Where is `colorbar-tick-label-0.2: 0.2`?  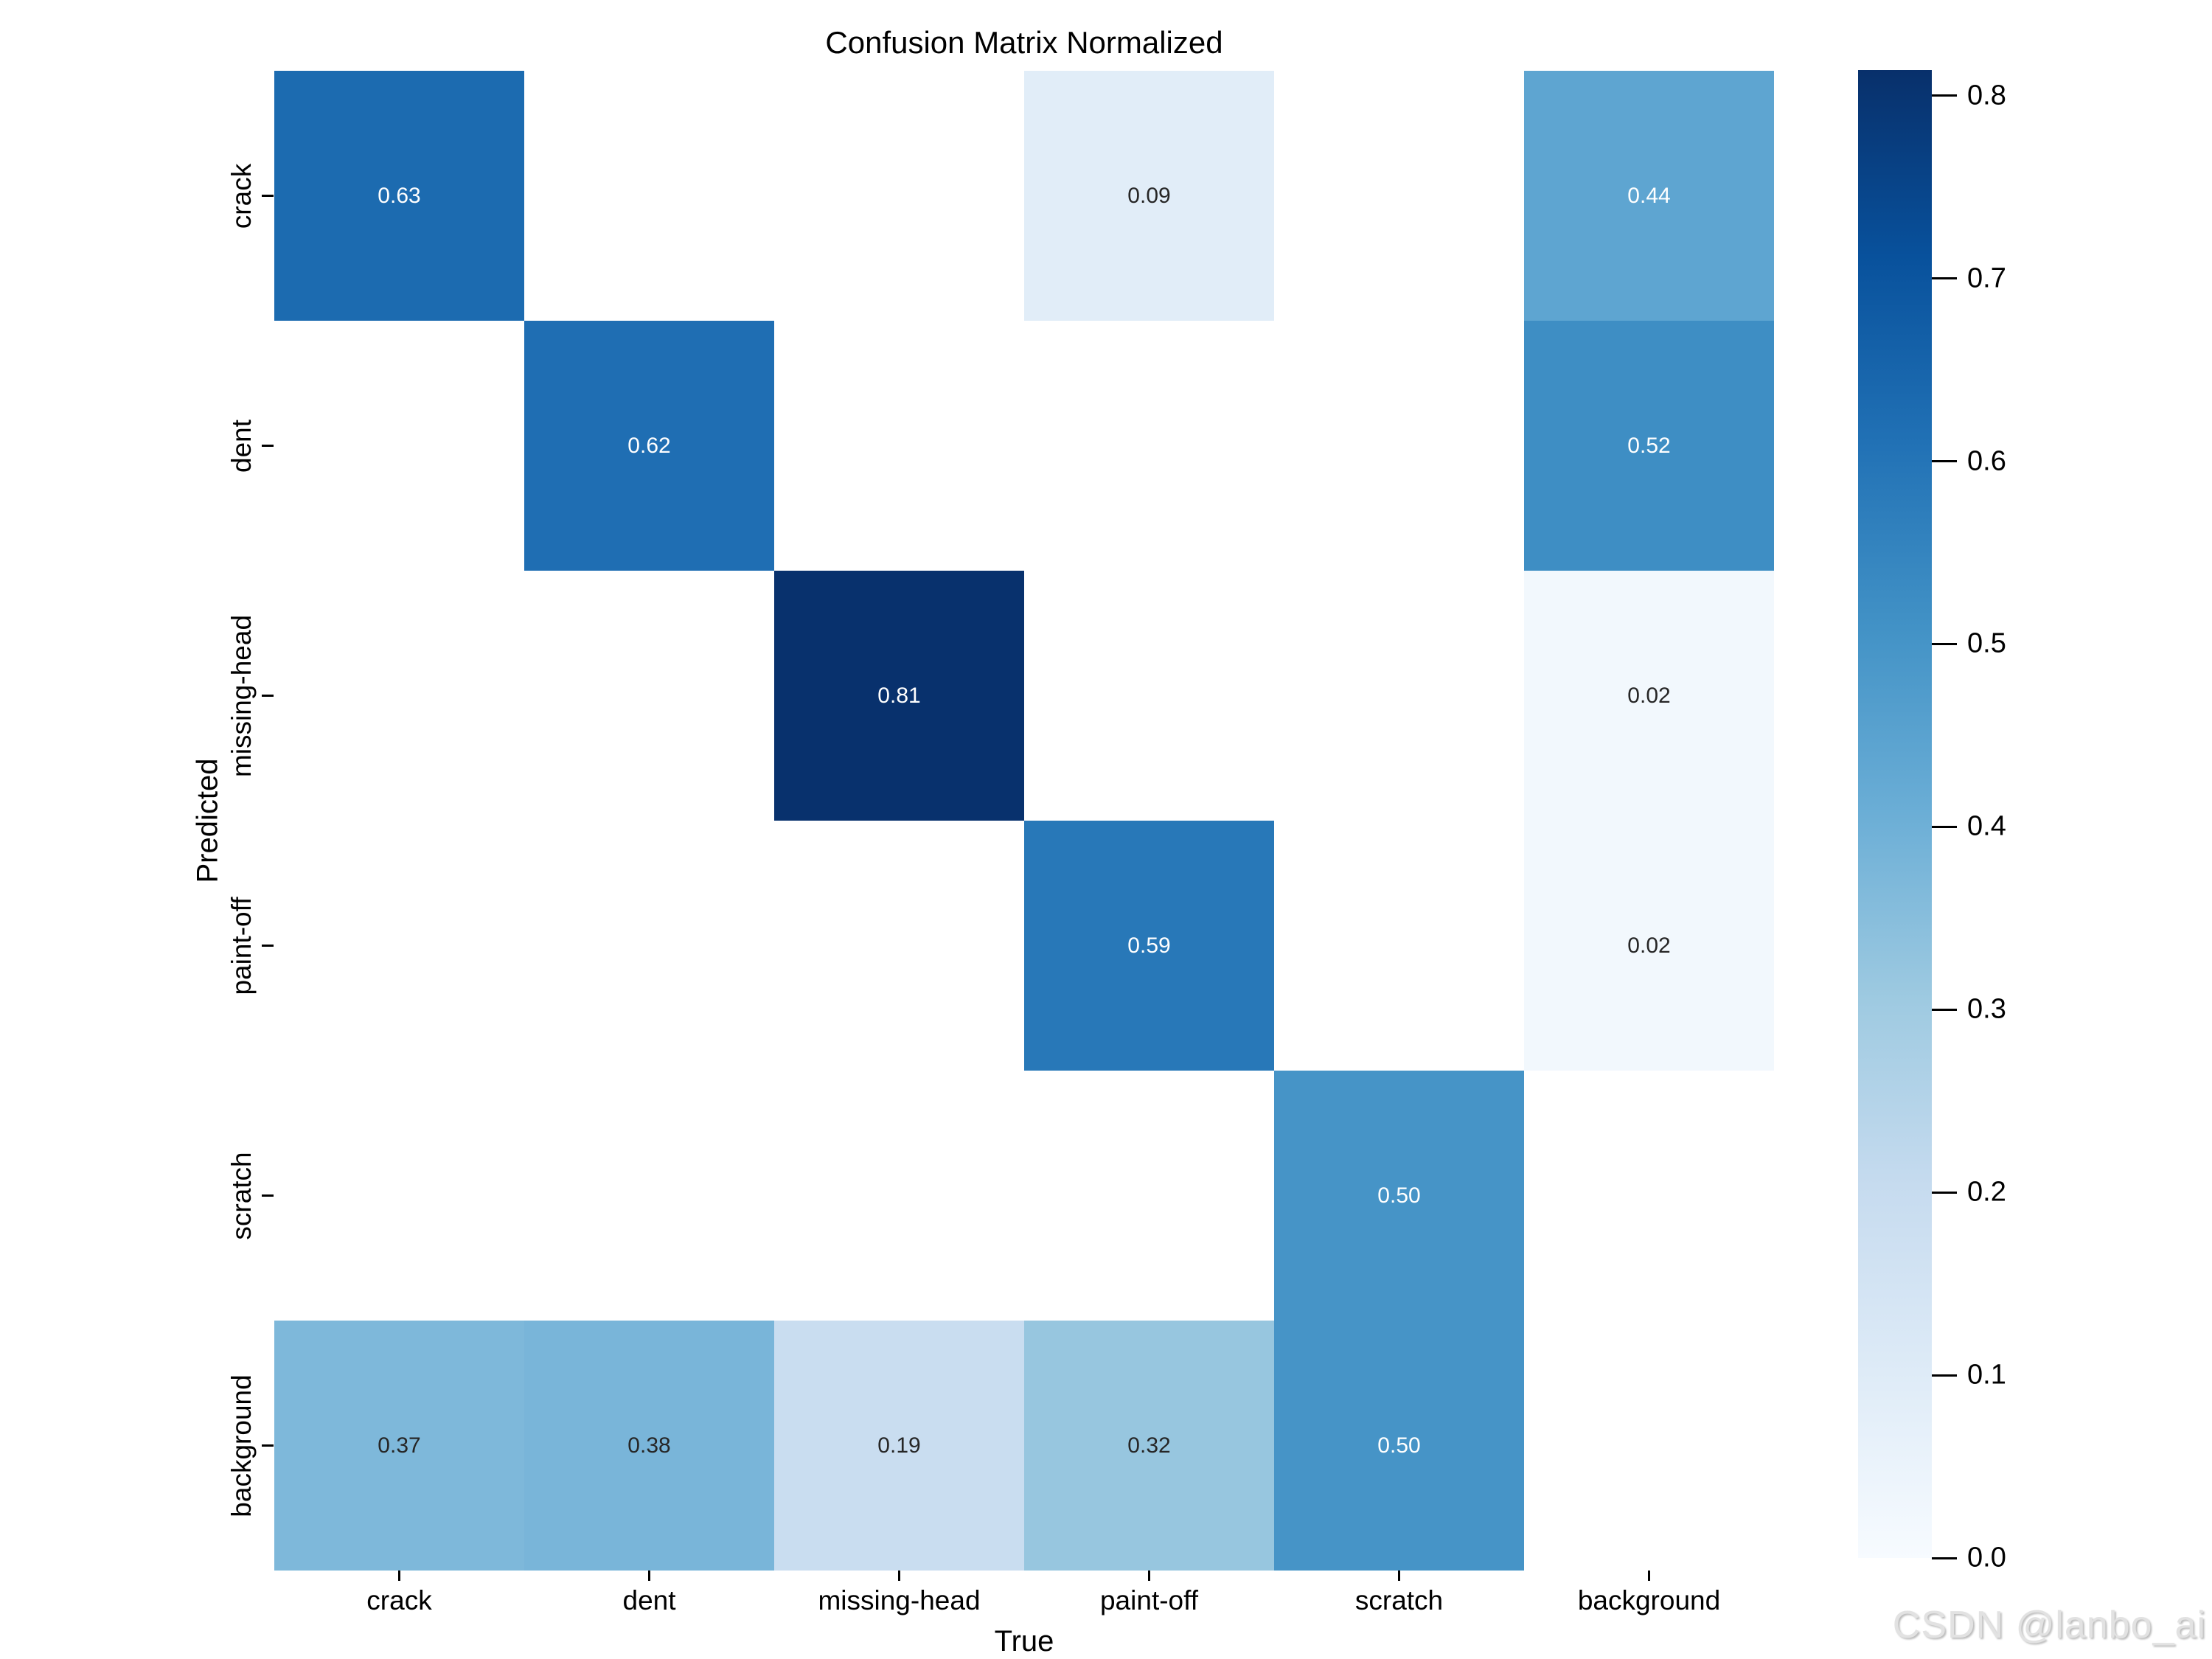
colorbar-tick-label-0.2: 0.2 is located at coordinates (1986, 1192).